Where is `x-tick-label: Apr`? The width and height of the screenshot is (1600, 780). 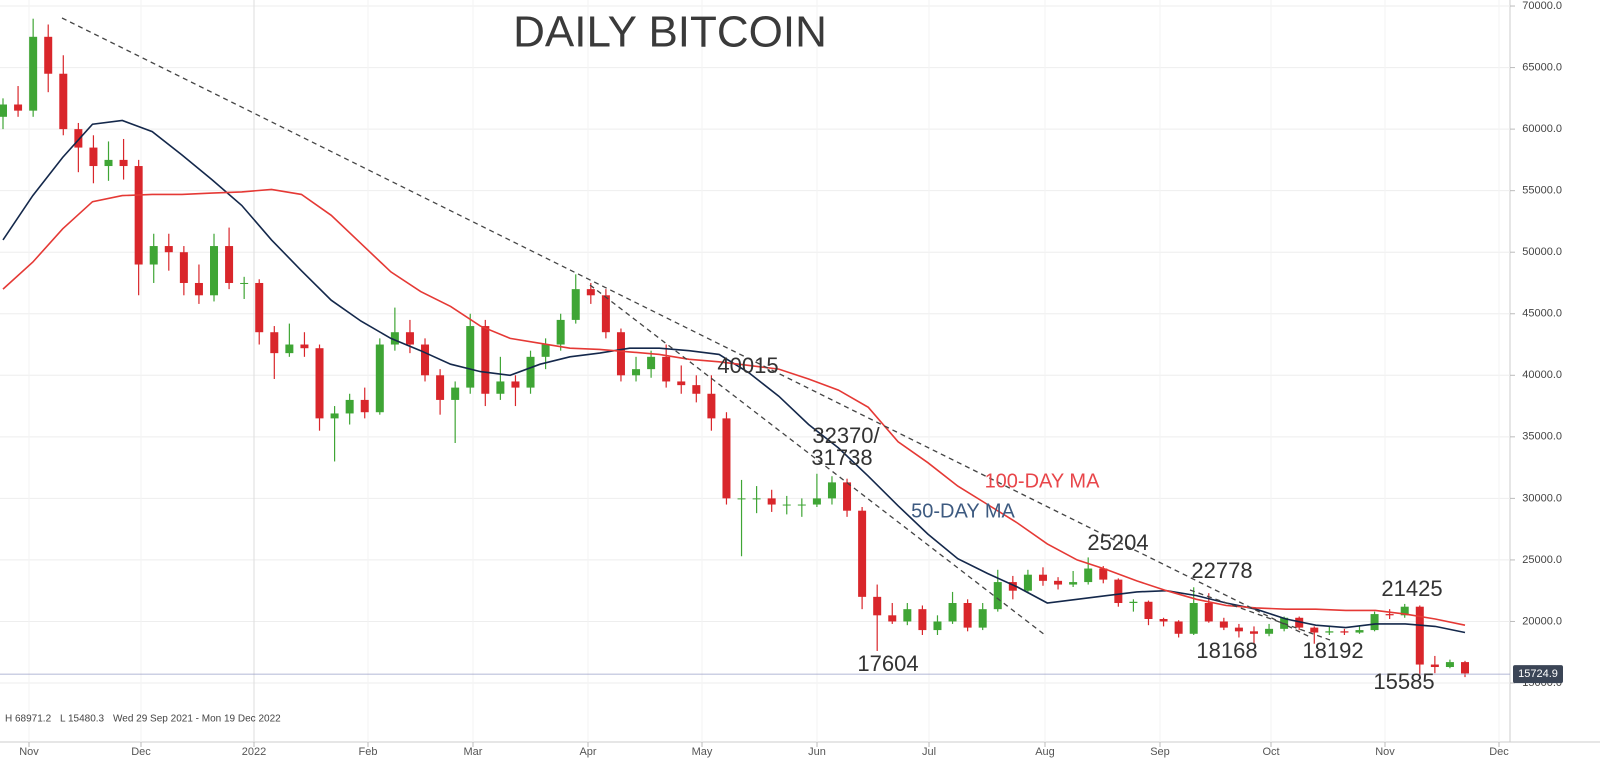 x-tick-label: Apr is located at coordinates (587, 752).